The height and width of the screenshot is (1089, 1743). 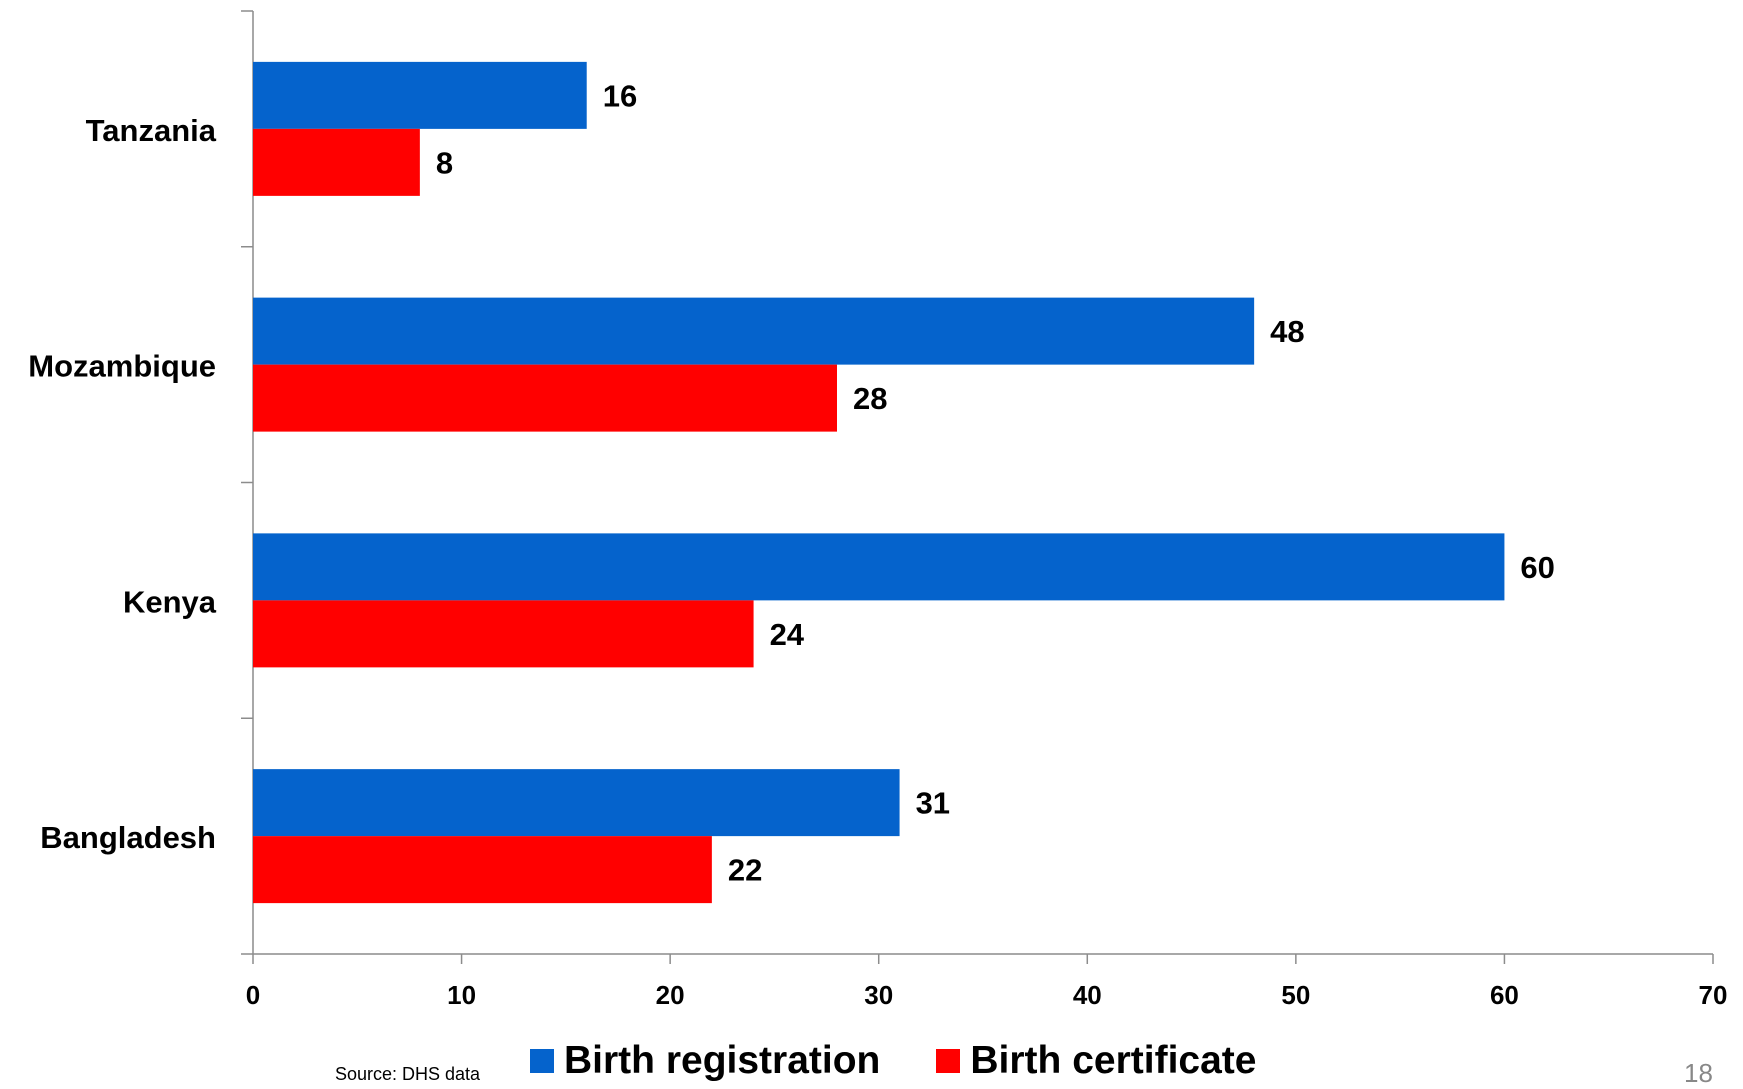 I want to click on data-label-birth-certificate-tanzania: 8, so click(x=444, y=162).